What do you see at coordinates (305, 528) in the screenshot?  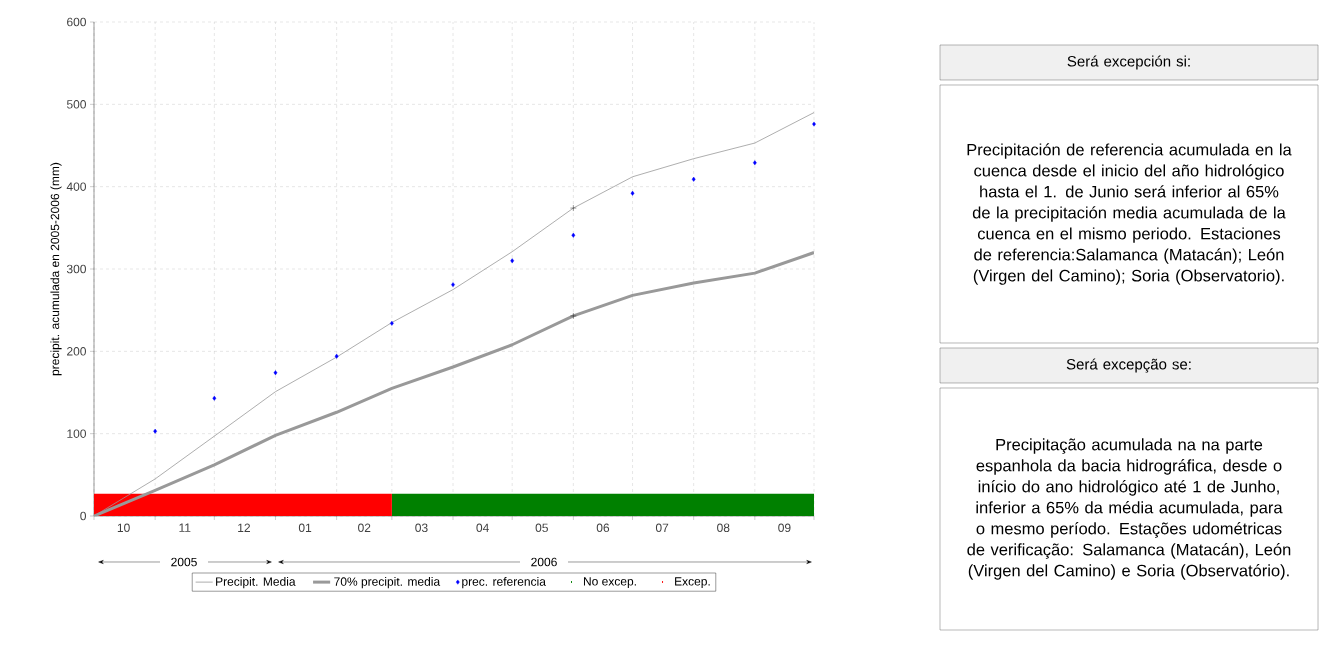 I see `x-tick-label: 01` at bounding box center [305, 528].